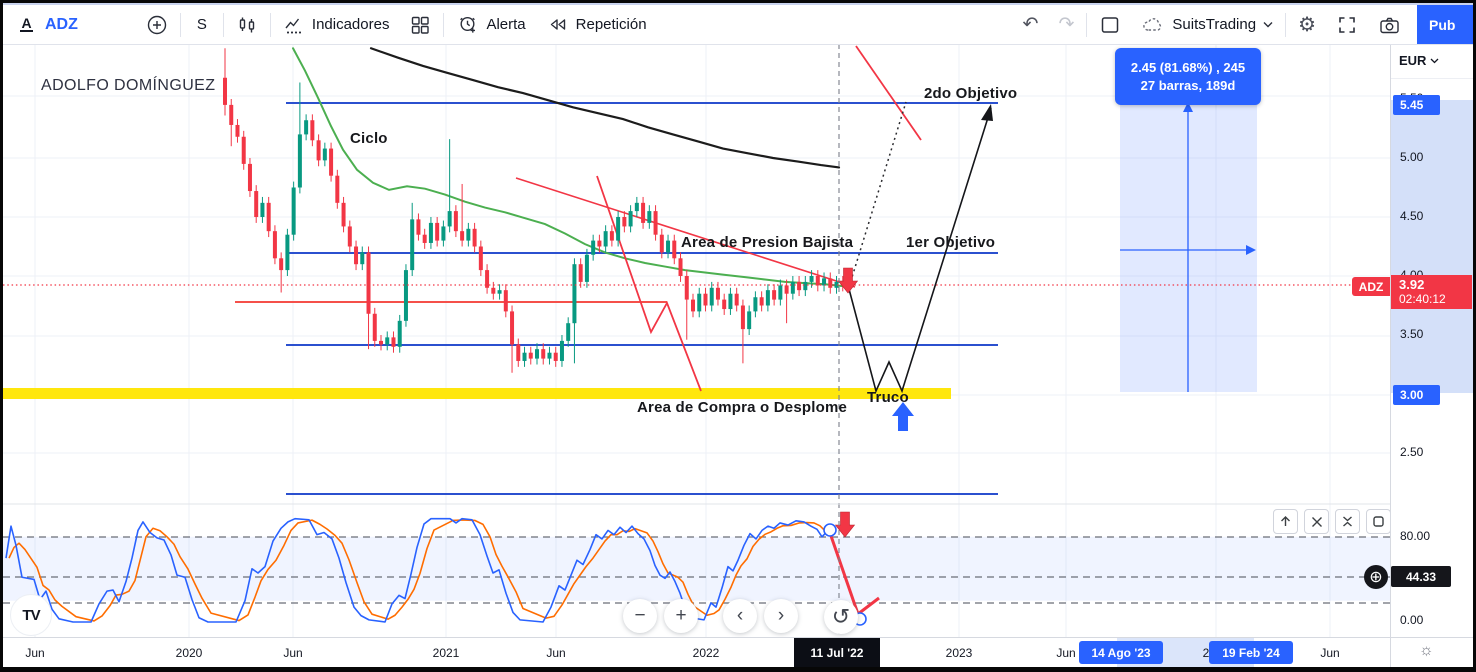 The width and height of the screenshot is (1476, 672). What do you see at coordinates (951, 242) in the screenshot?
I see `annotation-1er-objetivo: 1er Objetivo` at bounding box center [951, 242].